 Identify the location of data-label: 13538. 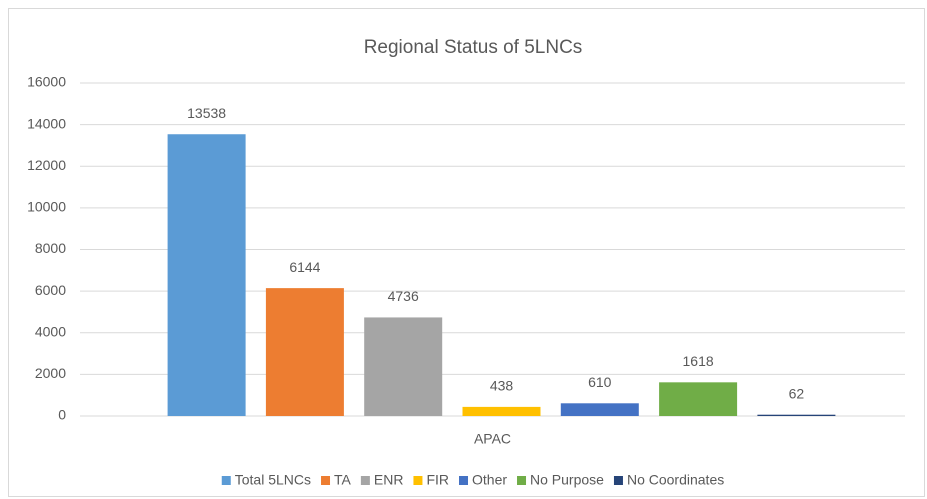
(206, 113).